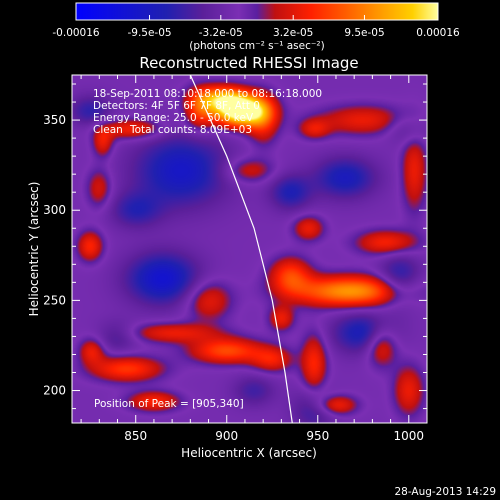 The width and height of the screenshot is (500, 500). What do you see at coordinates (226, 436) in the screenshot?
I see `x-tick-label: 900` at bounding box center [226, 436].